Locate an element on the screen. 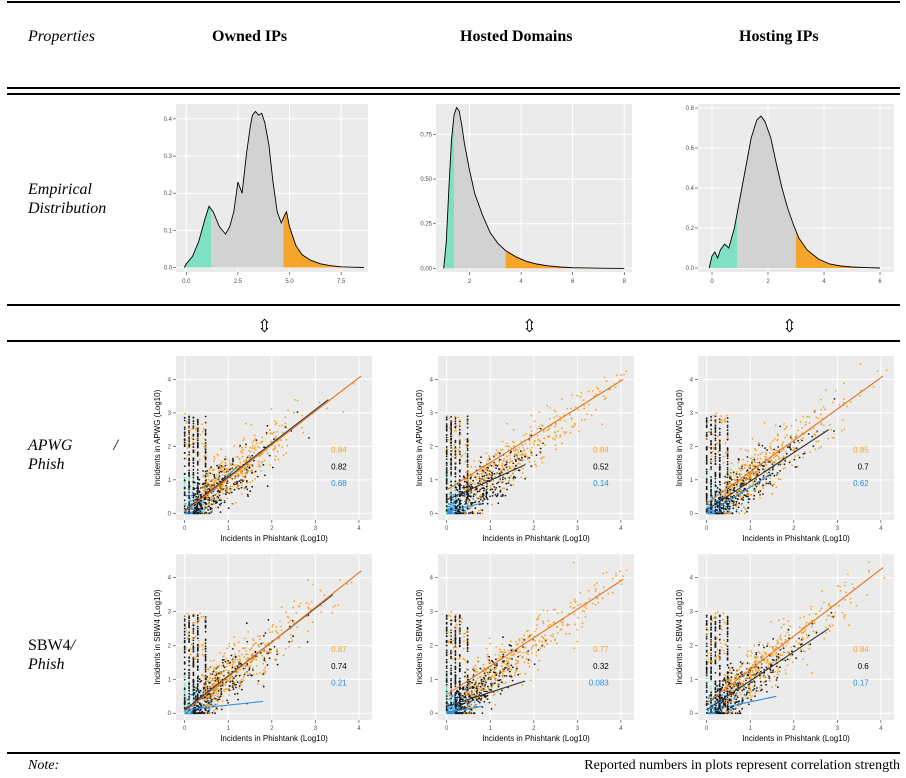  correlation-label-blue: 0.62 is located at coordinates (861, 483).